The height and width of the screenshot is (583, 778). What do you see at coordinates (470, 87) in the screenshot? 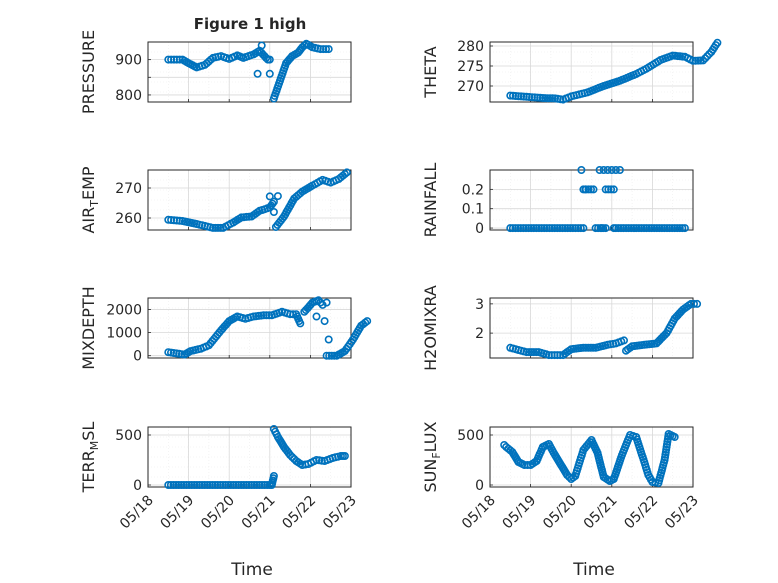
I see `y-tick-label: 270` at bounding box center [470, 87].